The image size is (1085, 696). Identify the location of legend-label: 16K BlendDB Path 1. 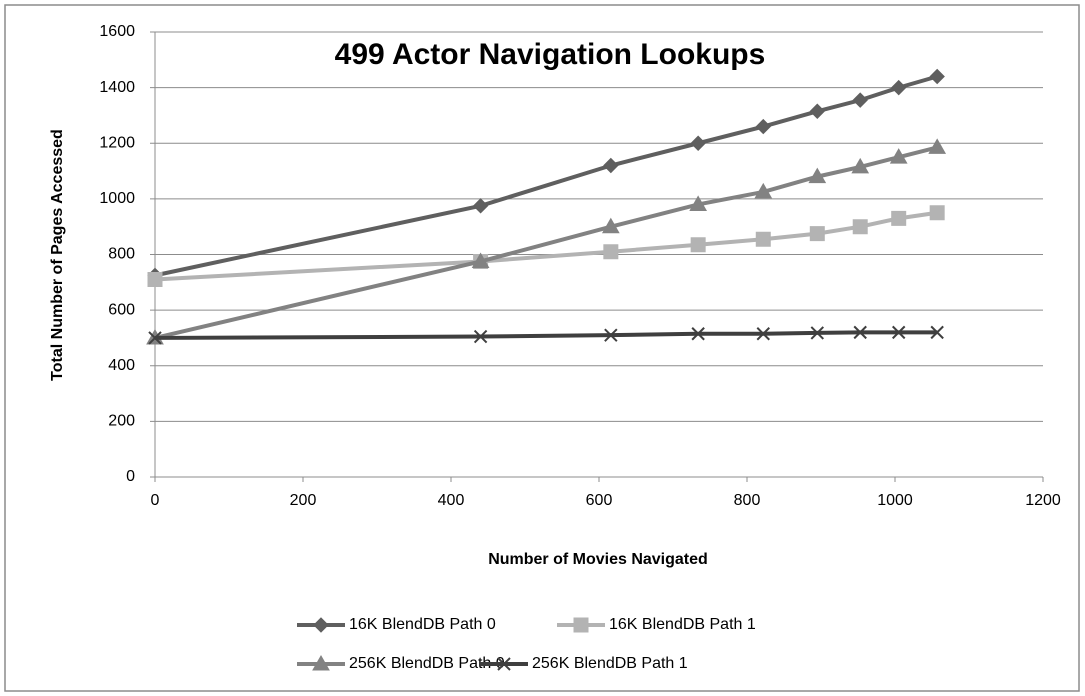
(682, 624).